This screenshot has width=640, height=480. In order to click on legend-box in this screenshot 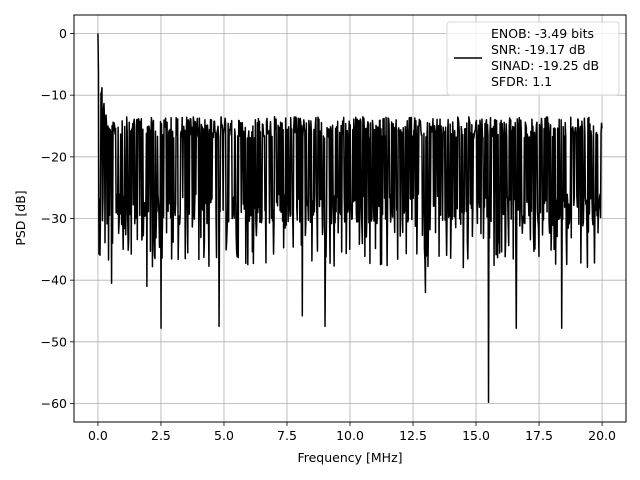, I will do `click(533, 58)`.